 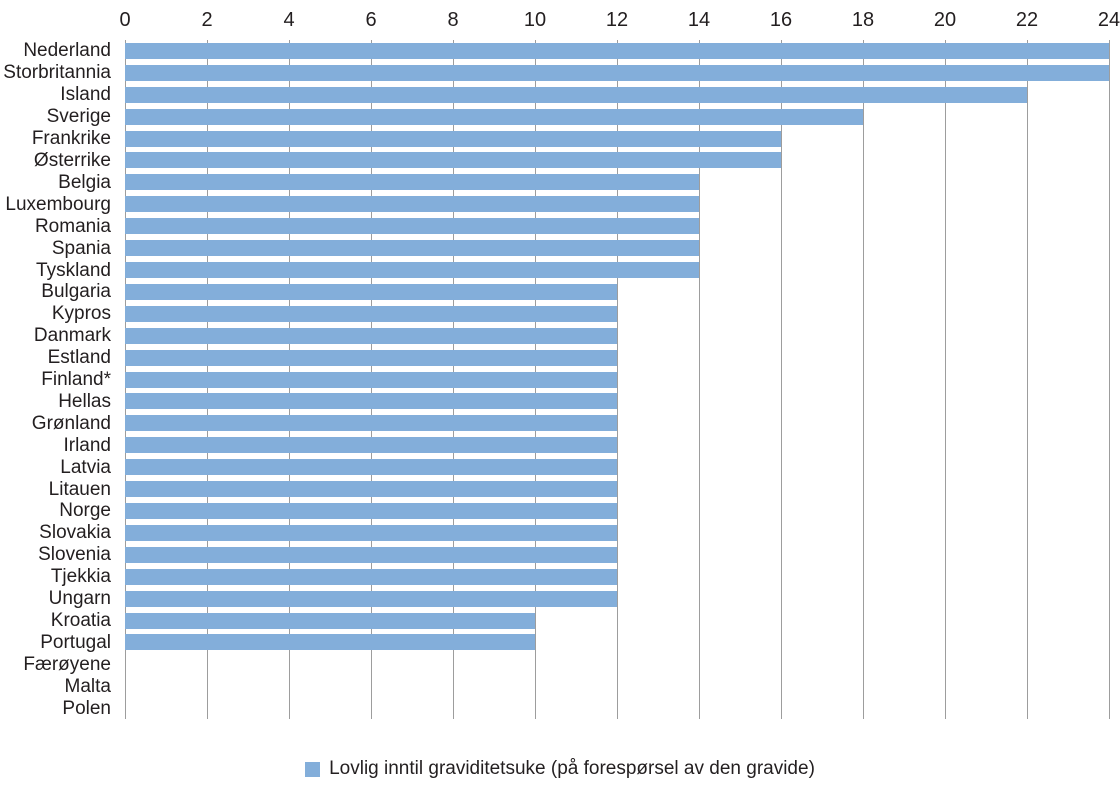 What do you see at coordinates (76, 292) in the screenshot?
I see `country-label: Bulgaria` at bounding box center [76, 292].